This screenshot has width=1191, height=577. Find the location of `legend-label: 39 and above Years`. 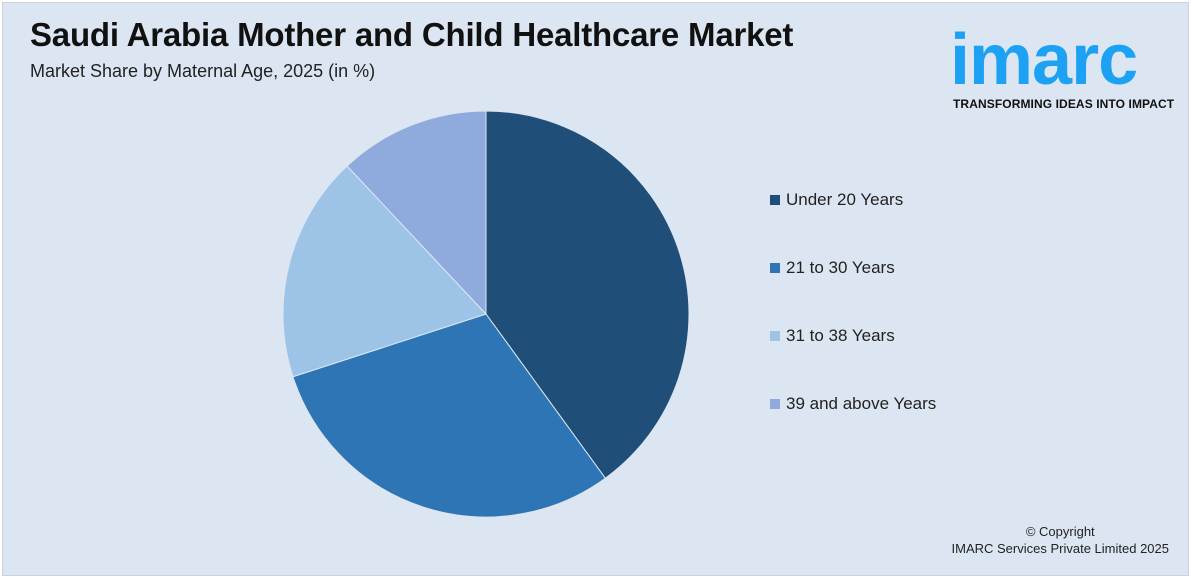

legend-label: 39 and above Years is located at coordinates (861, 403).